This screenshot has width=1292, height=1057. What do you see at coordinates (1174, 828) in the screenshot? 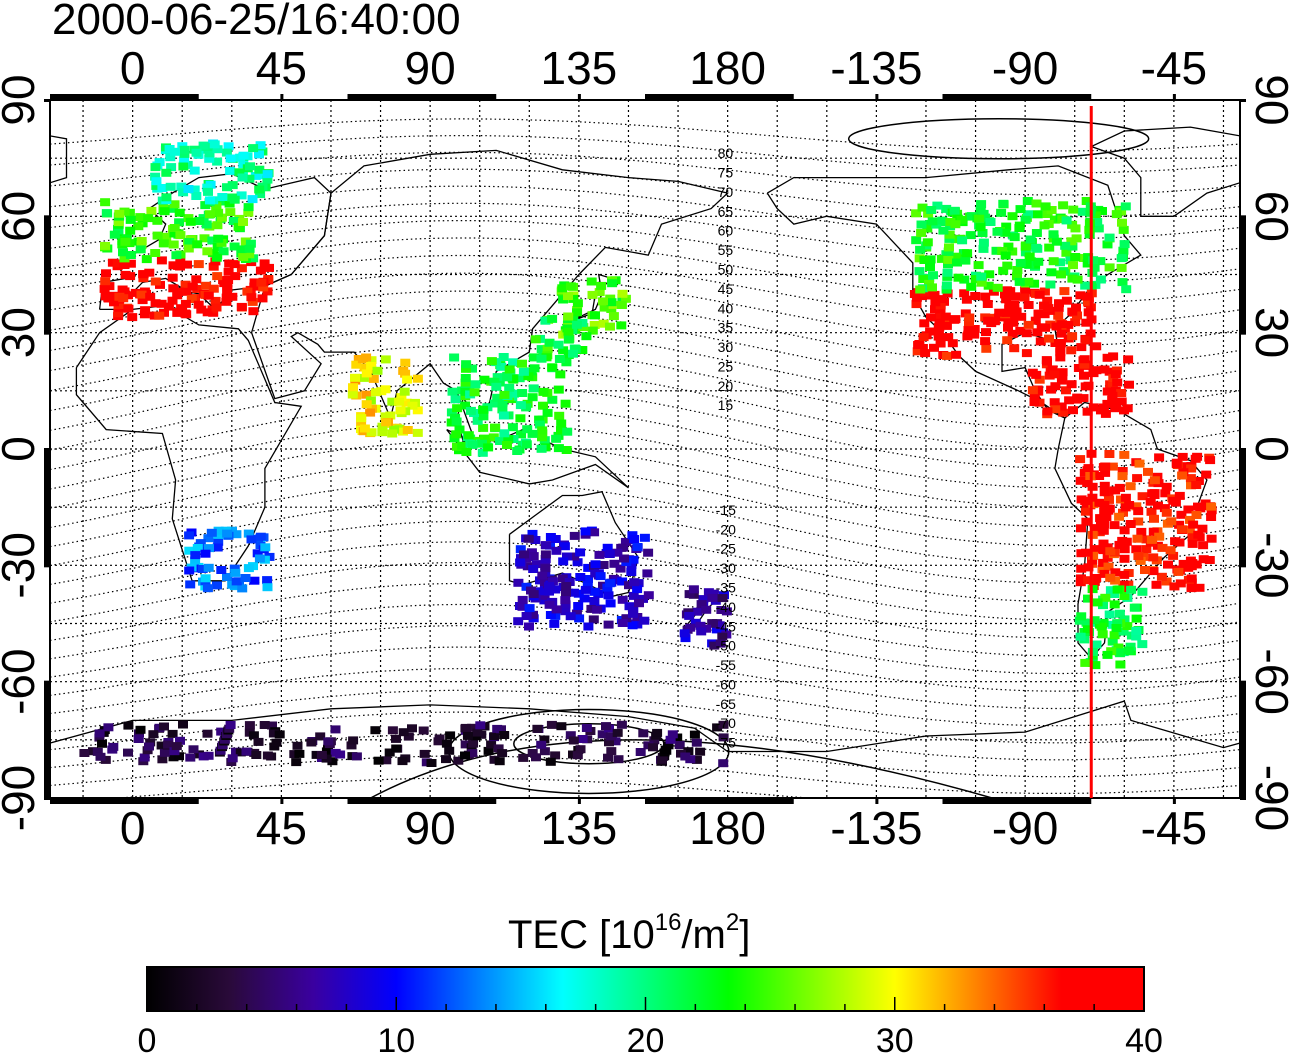
I see `x-tick-label-bottom: -45` at bounding box center [1174, 828].